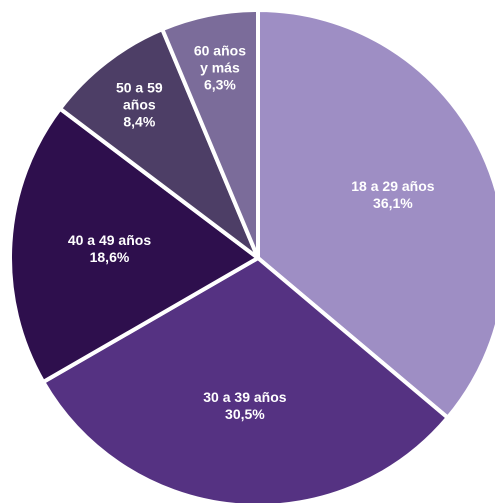 The height and width of the screenshot is (503, 495). I want to click on category-label: 18 a 29 años, so click(393, 186).